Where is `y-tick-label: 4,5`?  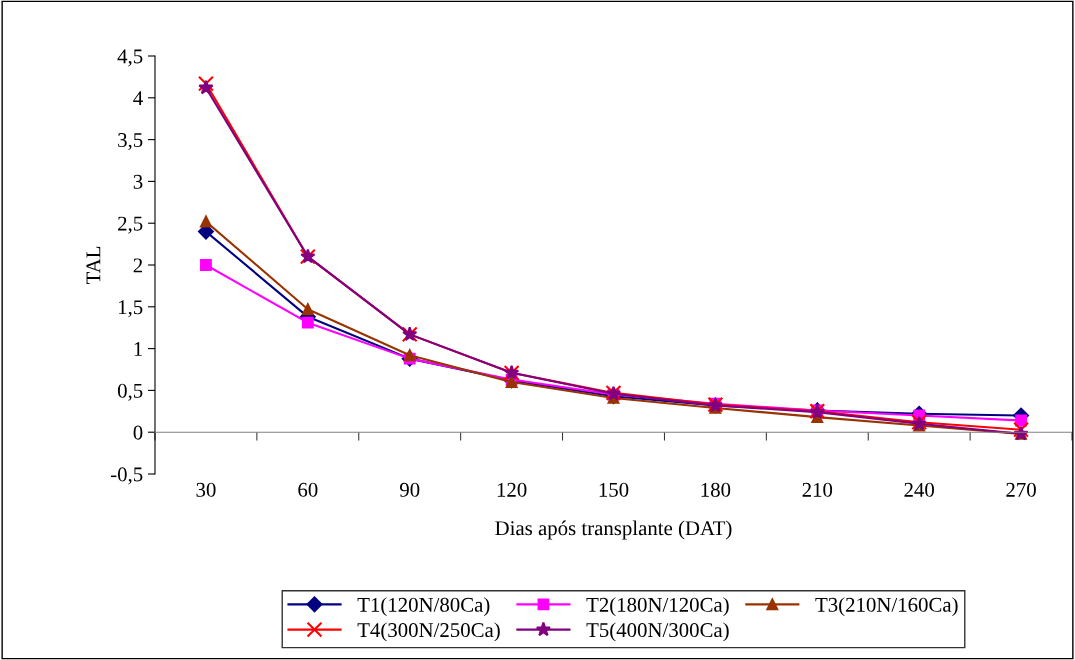
y-tick-label: 4,5 is located at coordinates (130, 58).